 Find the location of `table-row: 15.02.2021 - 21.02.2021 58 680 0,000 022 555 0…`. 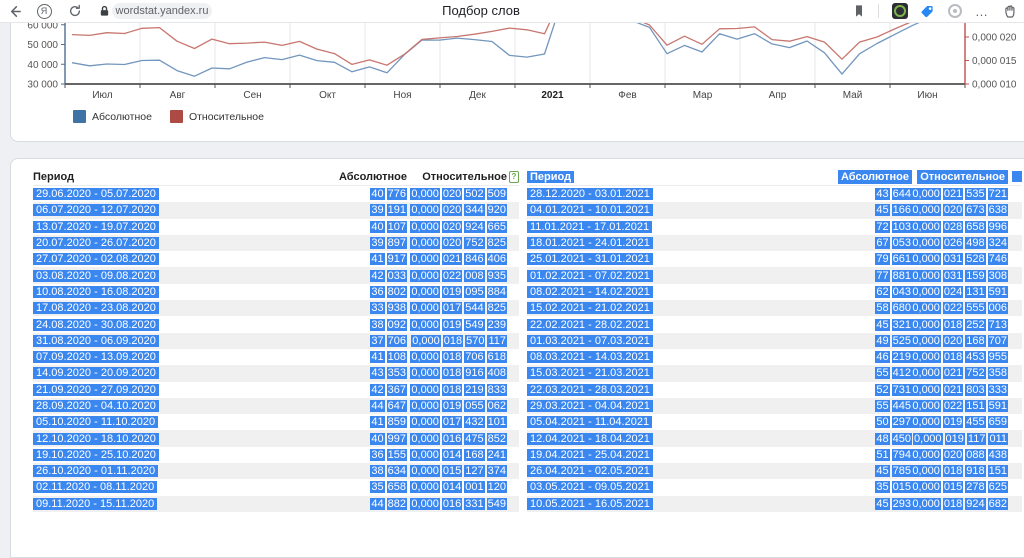

table-row: 15.02.2021 - 21.02.2021 58 680 0,000 022 555 0… is located at coordinates (774, 308).